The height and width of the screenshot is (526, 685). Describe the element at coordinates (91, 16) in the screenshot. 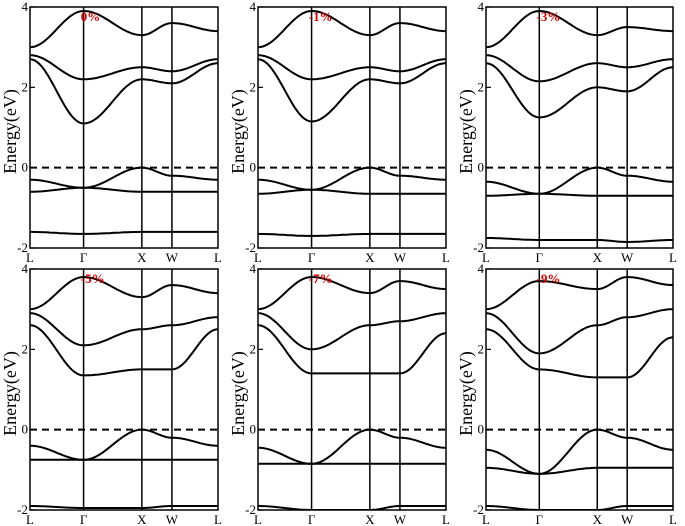

I see `strain-label: 0%` at that location.